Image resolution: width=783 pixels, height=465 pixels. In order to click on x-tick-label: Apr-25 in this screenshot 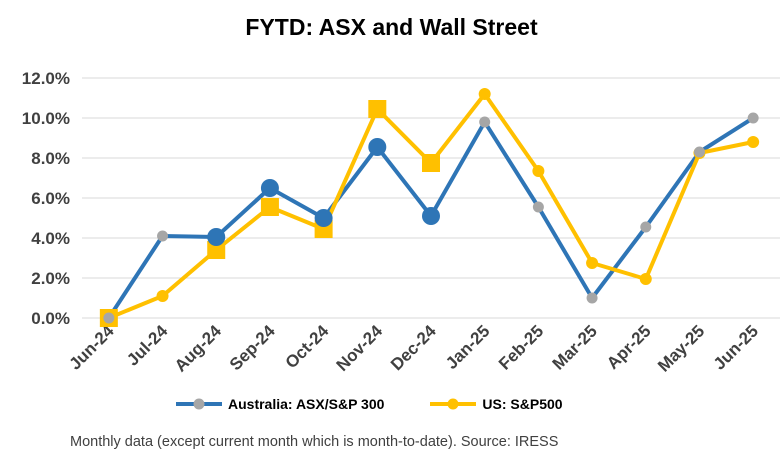, I will do `click(629, 347)`.